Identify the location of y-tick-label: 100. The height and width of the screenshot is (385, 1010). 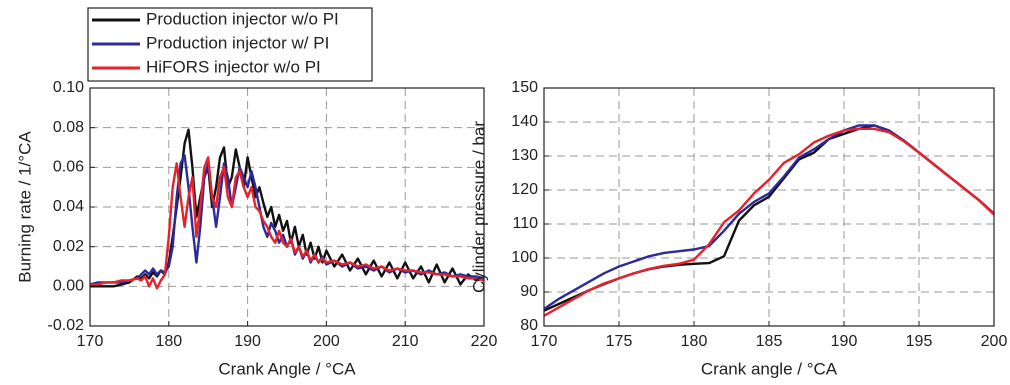
(524, 257).